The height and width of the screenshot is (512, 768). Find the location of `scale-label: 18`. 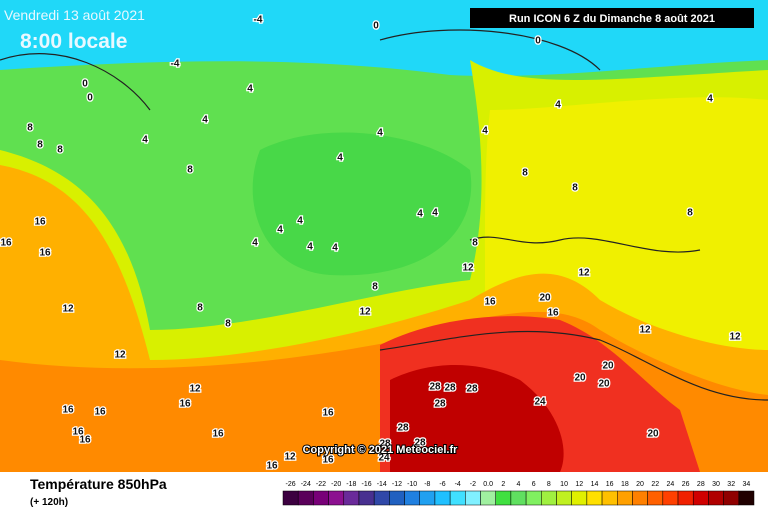

scale-label: 18 is located at coordinates (625, 484).